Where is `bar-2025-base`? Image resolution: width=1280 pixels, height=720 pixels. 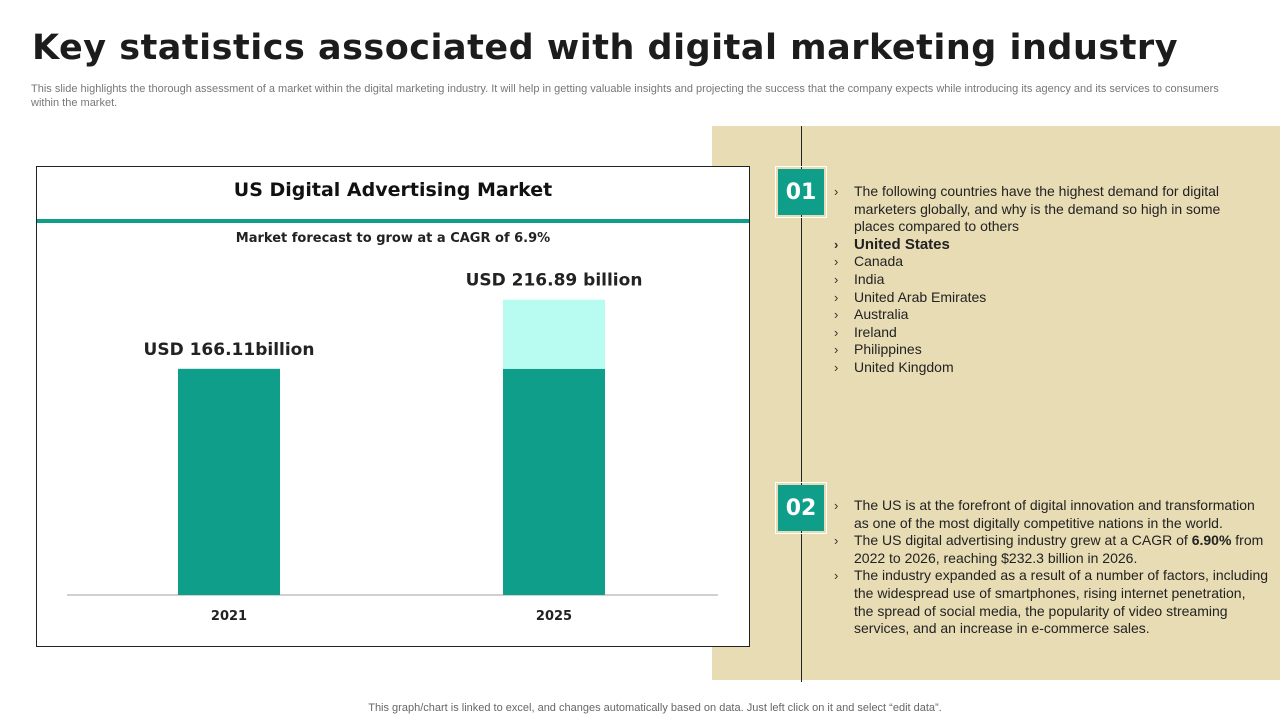
bar-2025-base is located at coordinates (554, 481).